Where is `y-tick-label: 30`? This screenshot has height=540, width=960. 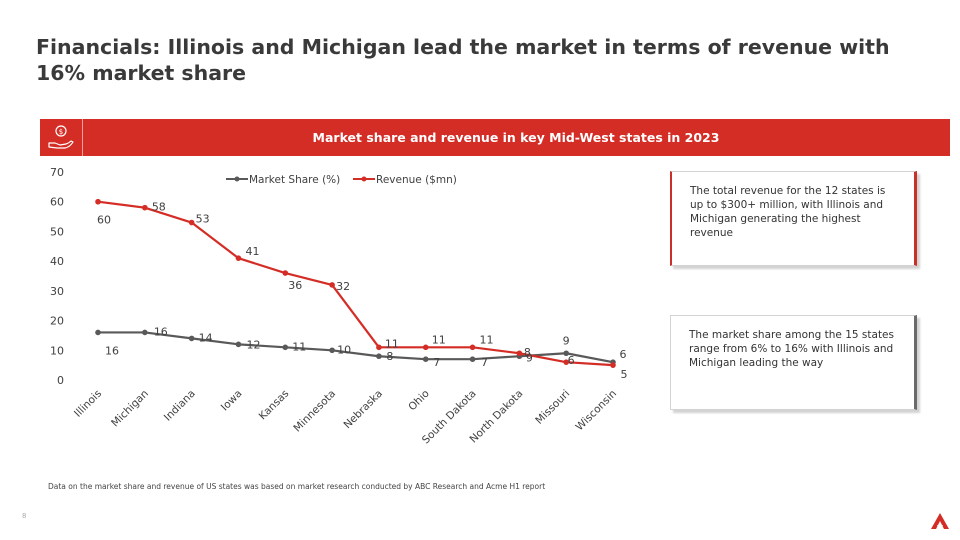
y-tick-label: 30 is located at coordinates (57, 291).